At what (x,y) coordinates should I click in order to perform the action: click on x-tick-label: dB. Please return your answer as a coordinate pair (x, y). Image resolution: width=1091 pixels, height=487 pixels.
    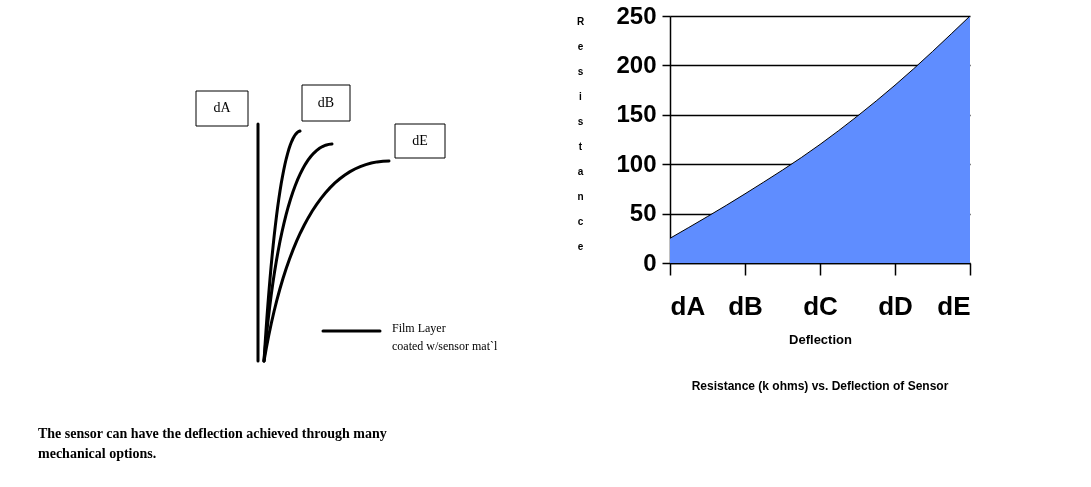
    Looking at the image, I should click on (745, 305).